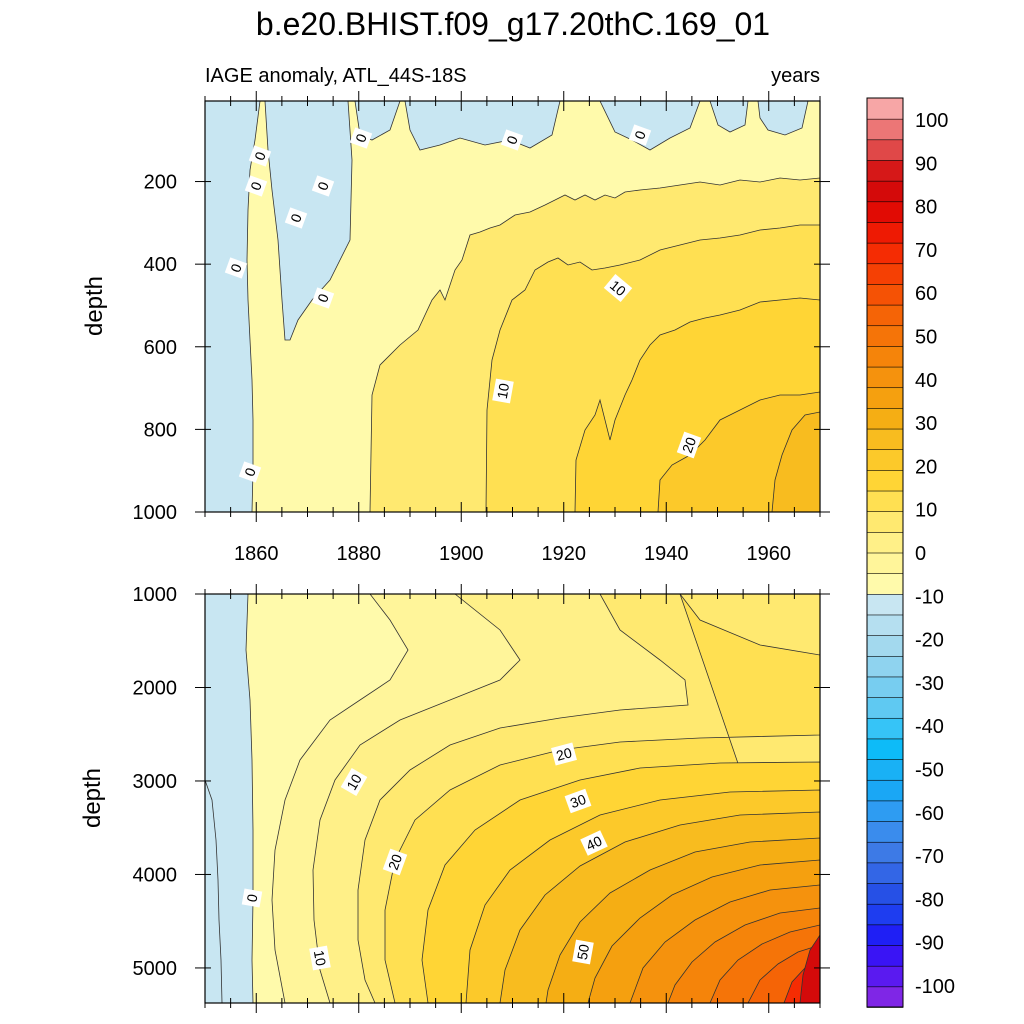 This screenshot has height=1024, width=1024. I want to click on colorbar-label: 50, so click(926, 338).